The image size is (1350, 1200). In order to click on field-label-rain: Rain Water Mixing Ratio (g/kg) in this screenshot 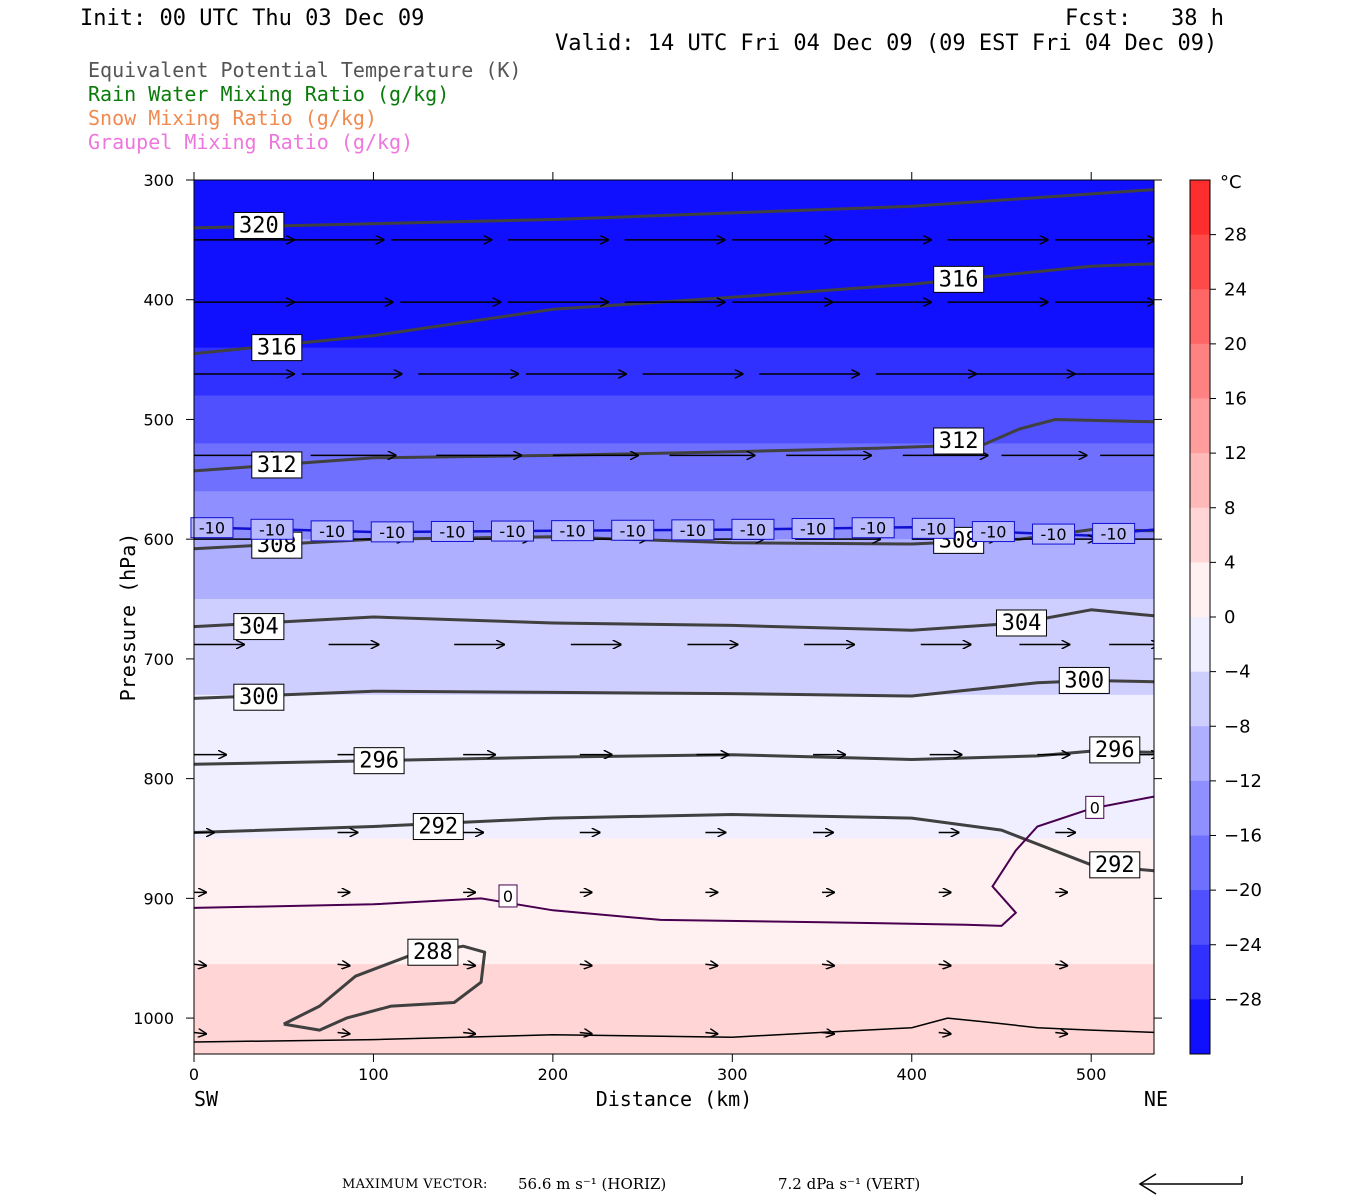, I will do `click(269, 94)`.